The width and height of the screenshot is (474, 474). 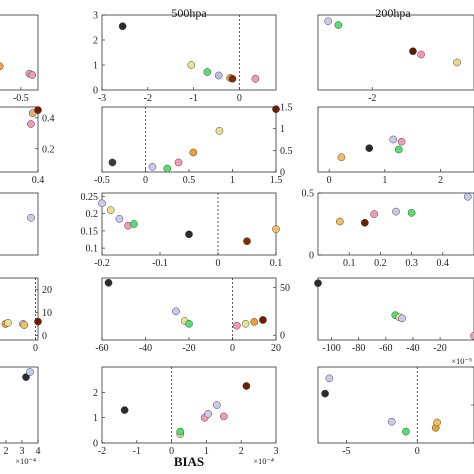 I want to click on x-tick-label: -1, so click(x=193, y=98).